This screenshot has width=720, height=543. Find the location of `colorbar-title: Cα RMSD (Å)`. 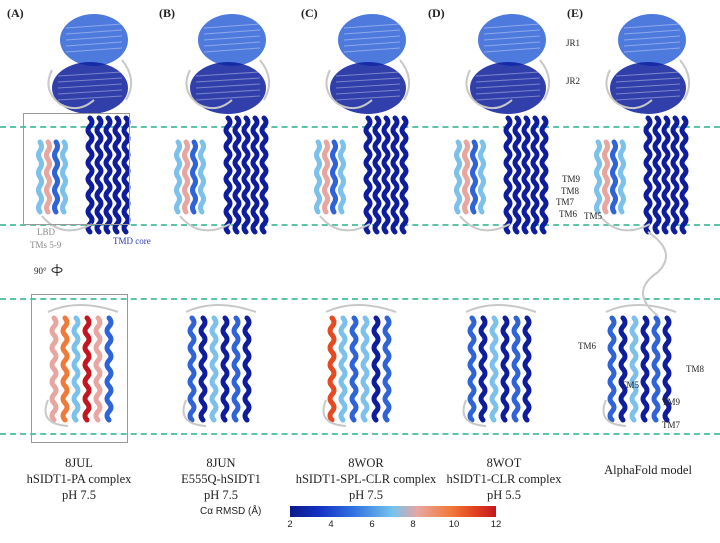

colorbar-title: Cα RMSD (Å) is located at coordinates (231, 511).